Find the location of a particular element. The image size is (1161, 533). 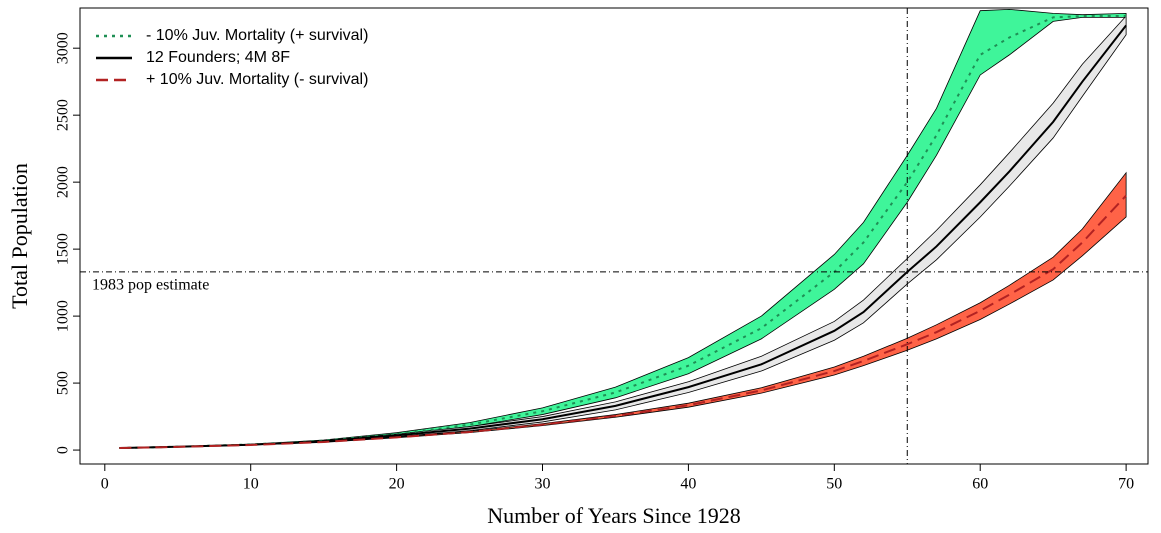

reference-label: 1983 pop estimate is located at coordinates (150, 285).